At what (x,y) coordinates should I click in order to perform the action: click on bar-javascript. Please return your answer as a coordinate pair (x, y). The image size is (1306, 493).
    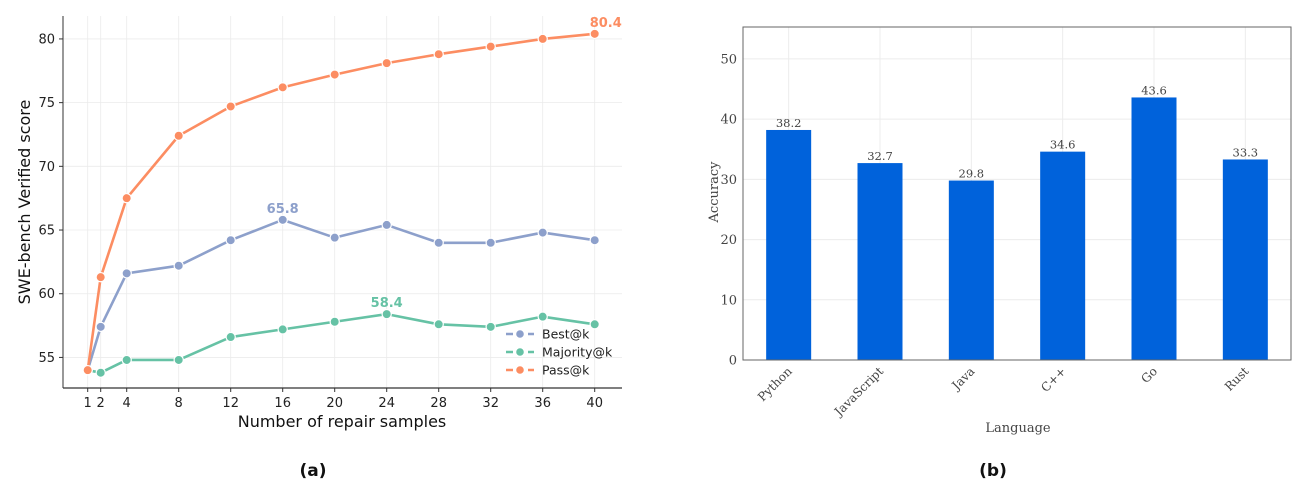
    Looking at the image, I should click on (880, 261).